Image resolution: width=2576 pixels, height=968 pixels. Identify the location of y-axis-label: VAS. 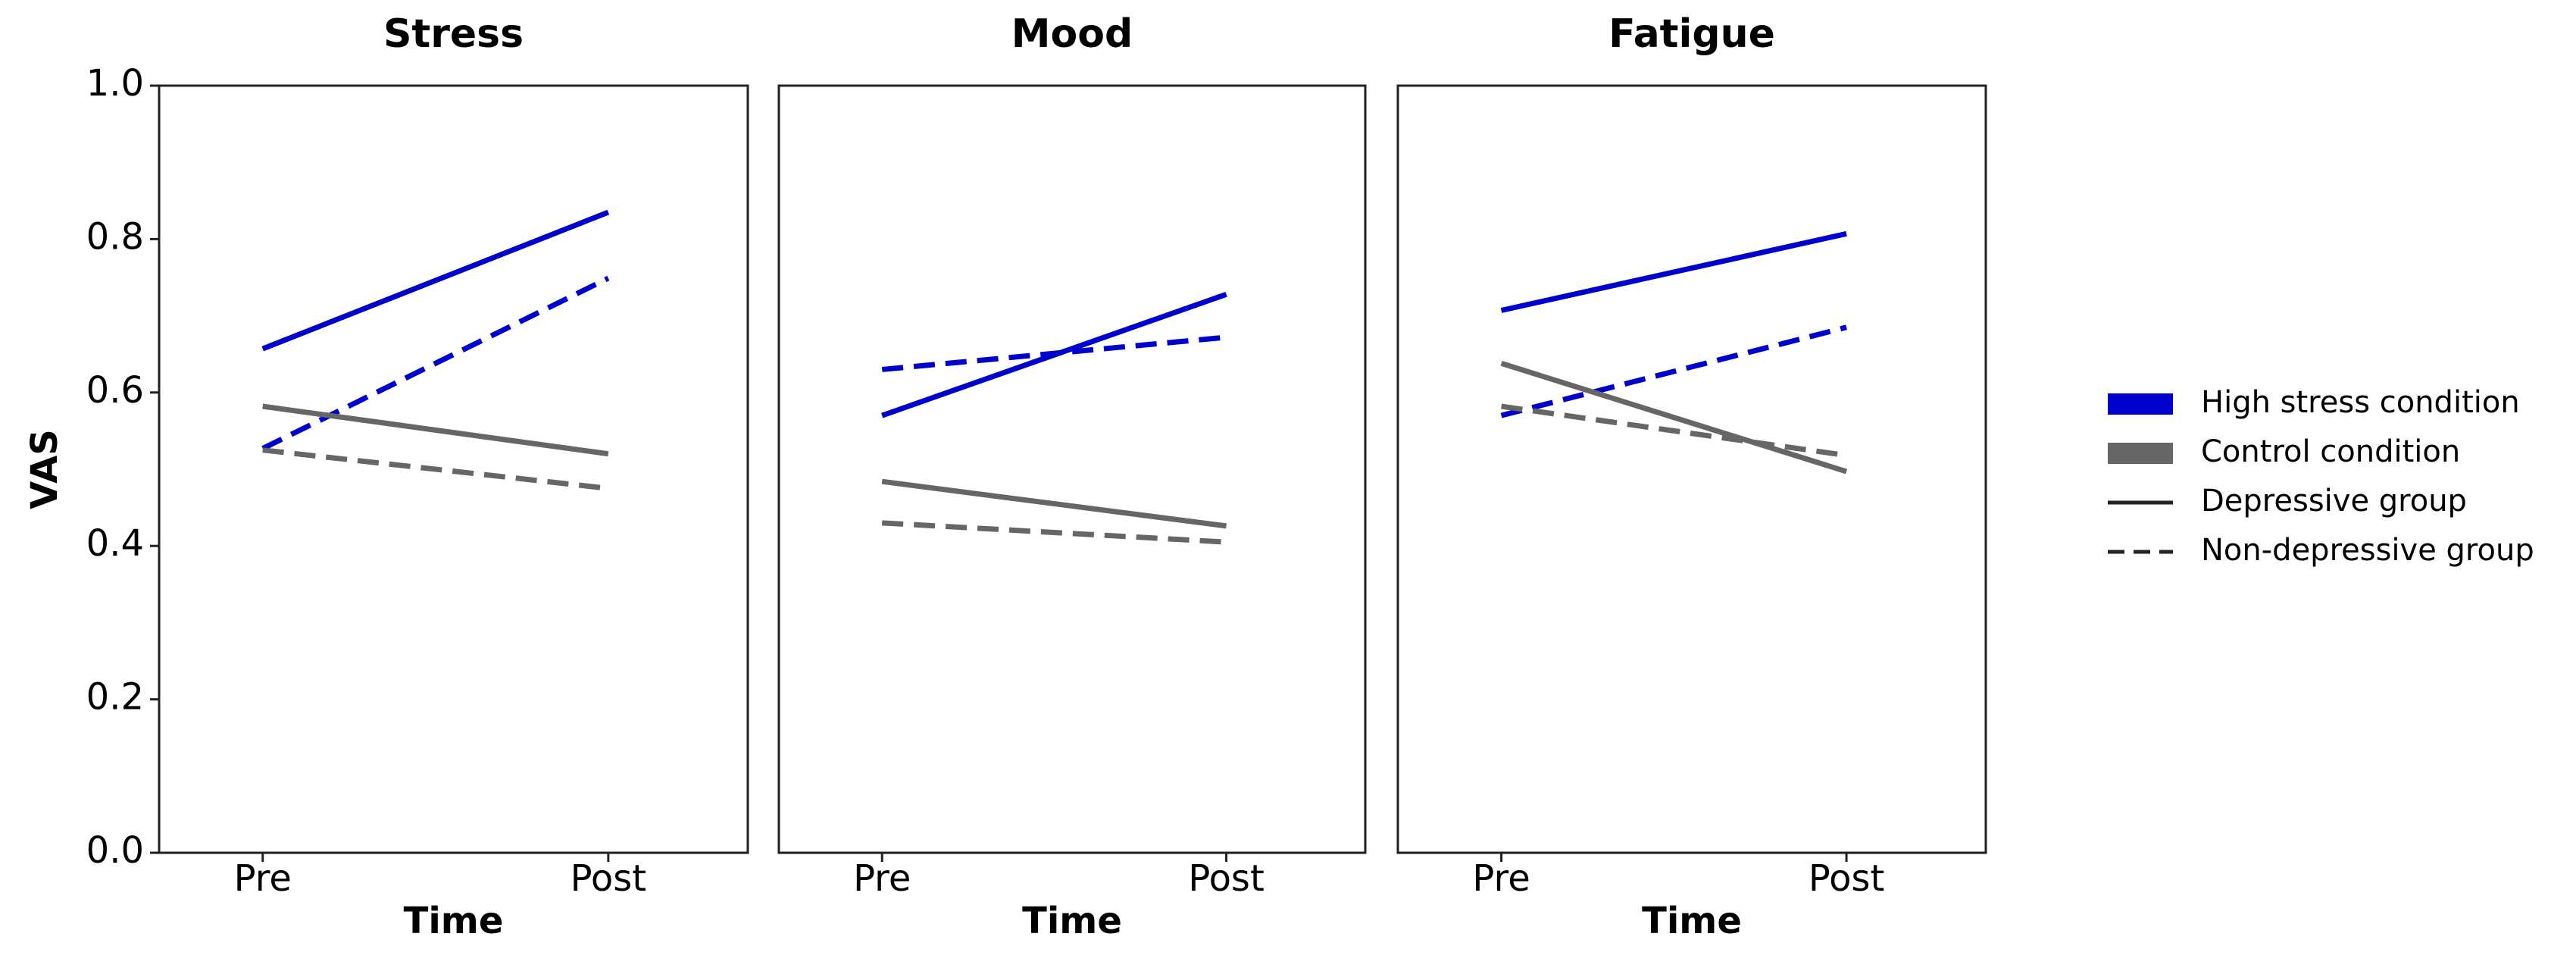
(45, 469).